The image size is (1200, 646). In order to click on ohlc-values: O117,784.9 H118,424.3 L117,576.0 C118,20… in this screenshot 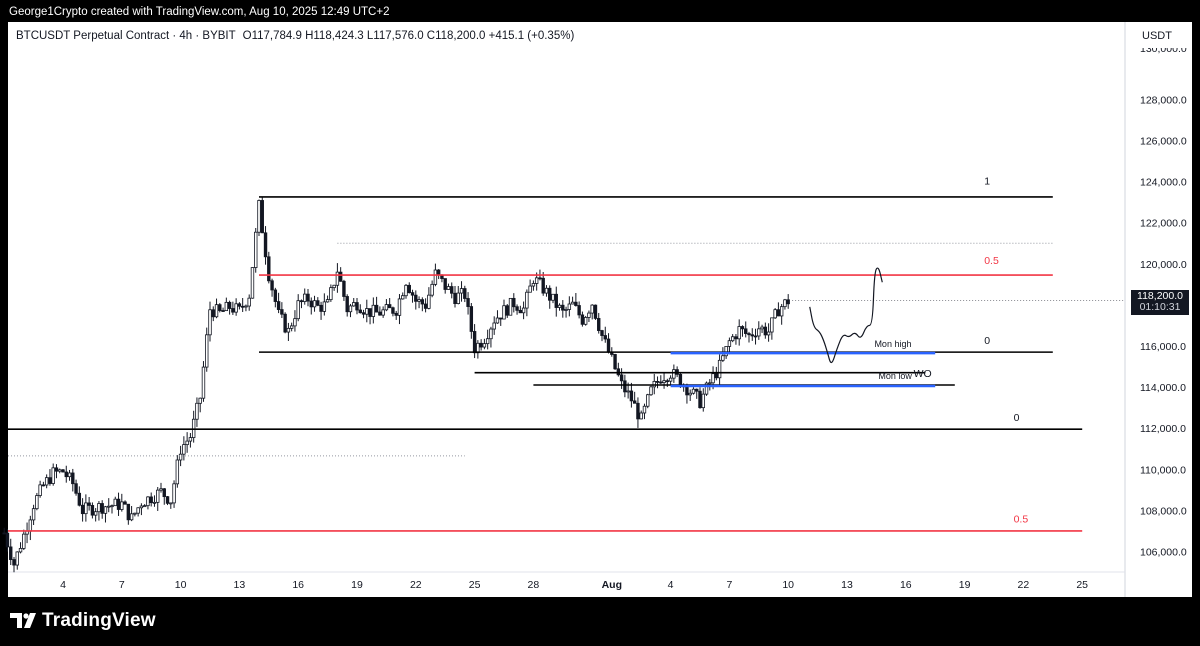, I will do `click(408, 36)`.